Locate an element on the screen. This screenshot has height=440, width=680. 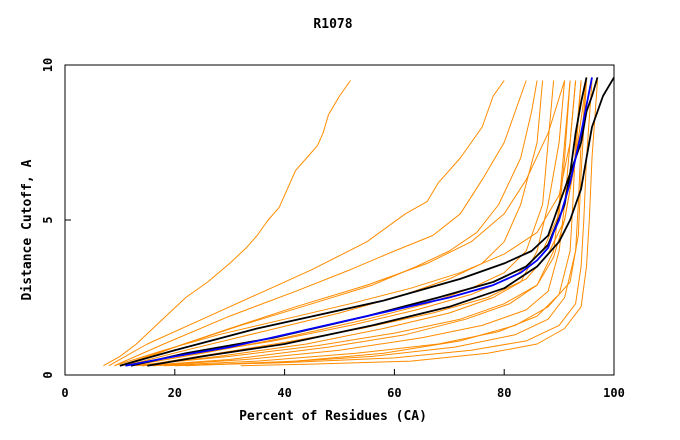
x-tick-label: 100 is located at coordinates (614, 393).